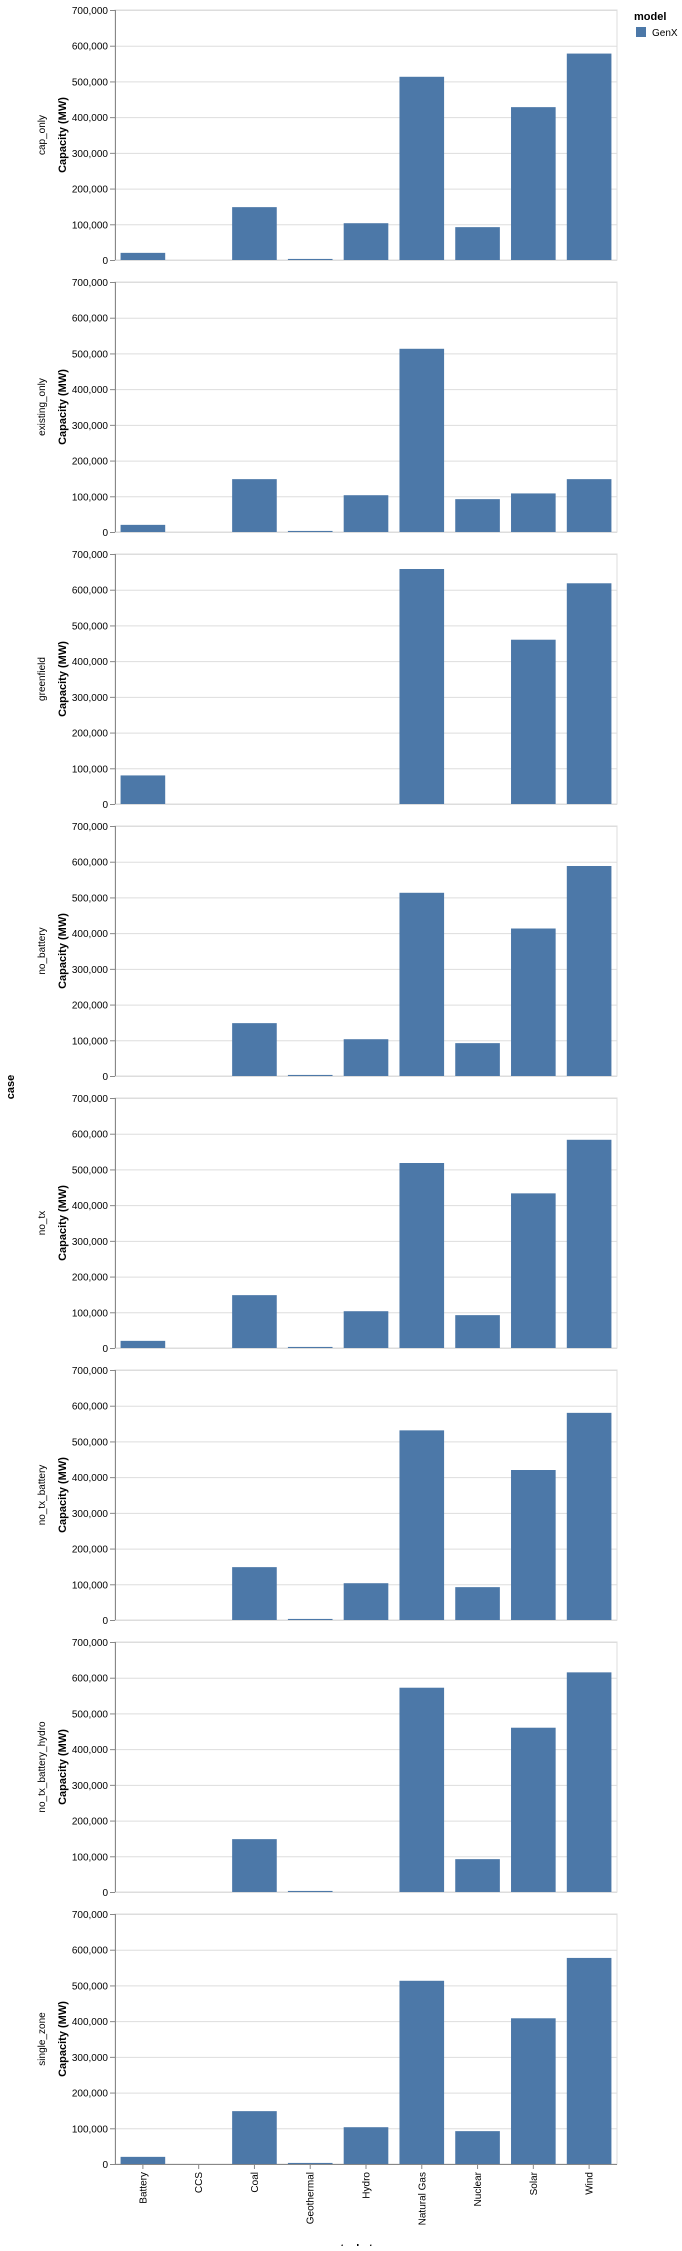 The height and width of the screenshot is (2251, 682). I want to click on bar-single_zone-nuclear, so click(477, 2147).